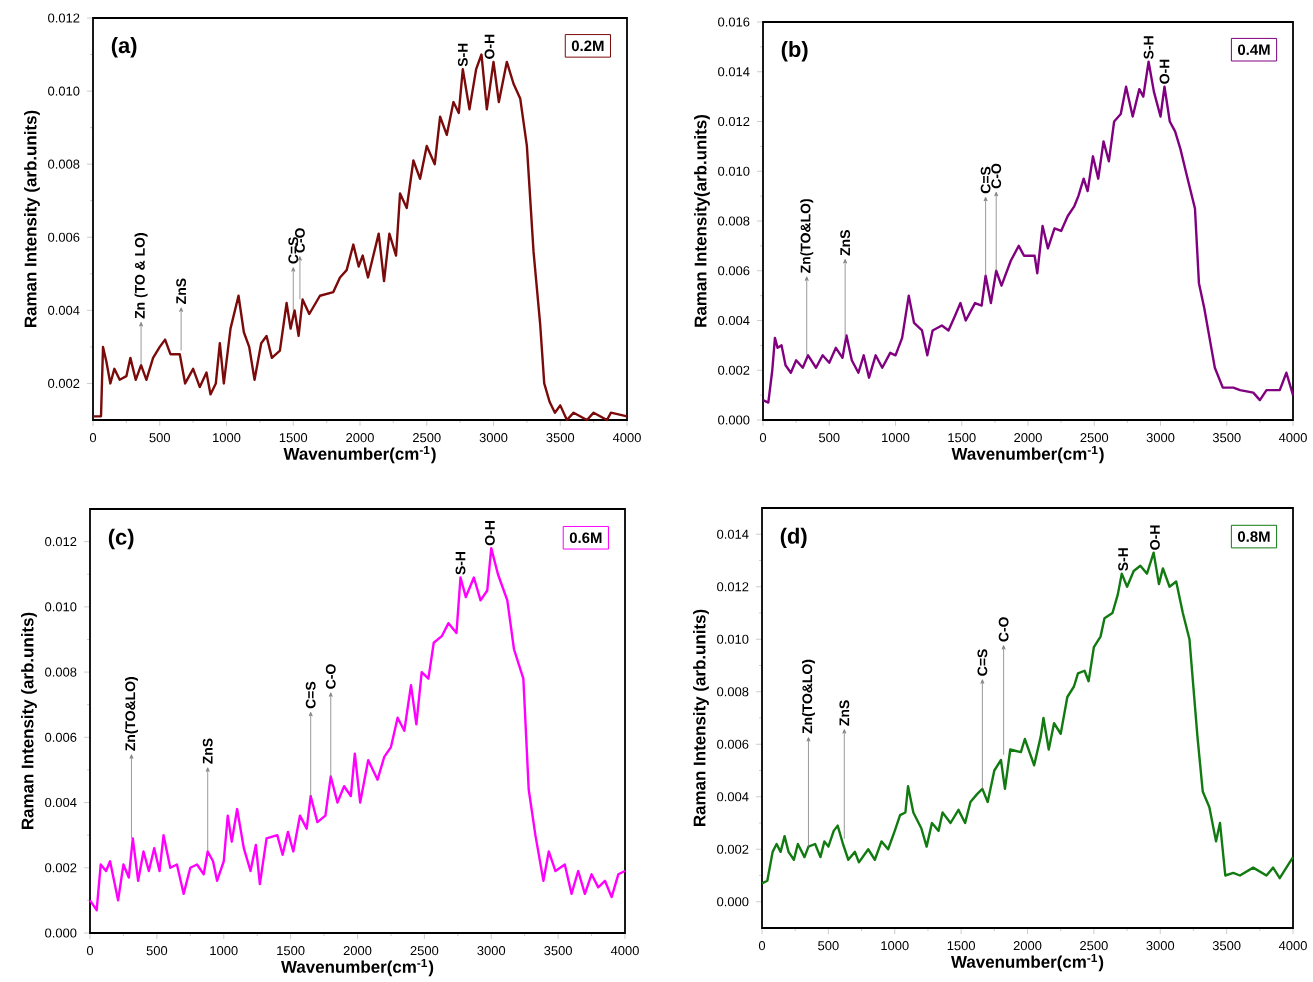 Image resolution: width=1313 pixels, height=982 pixels. Describe the element at coordinates (734, 22) in the screenshot. I see `y-tick-label: 0.016` at that location.